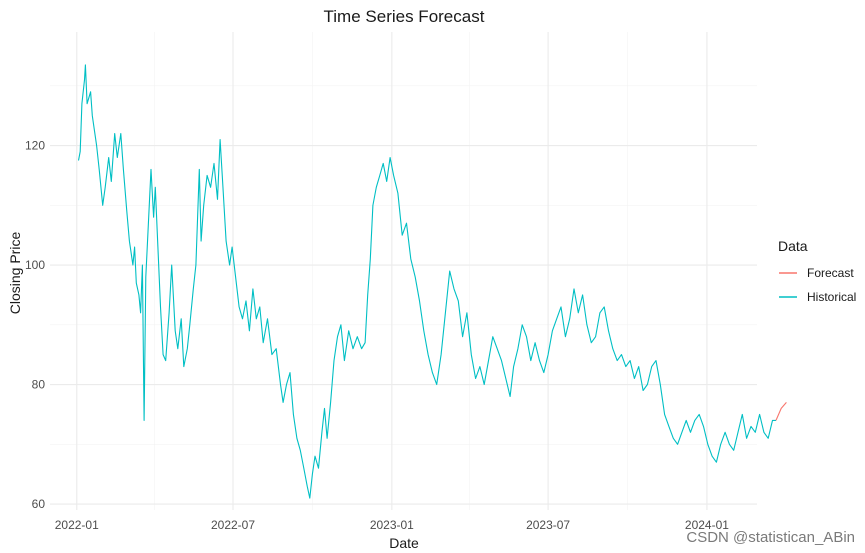  What do you see at coordinates (39, 385) in the screenshot?
I see `y-tick-label: 80` at bounding box center [39, 385].